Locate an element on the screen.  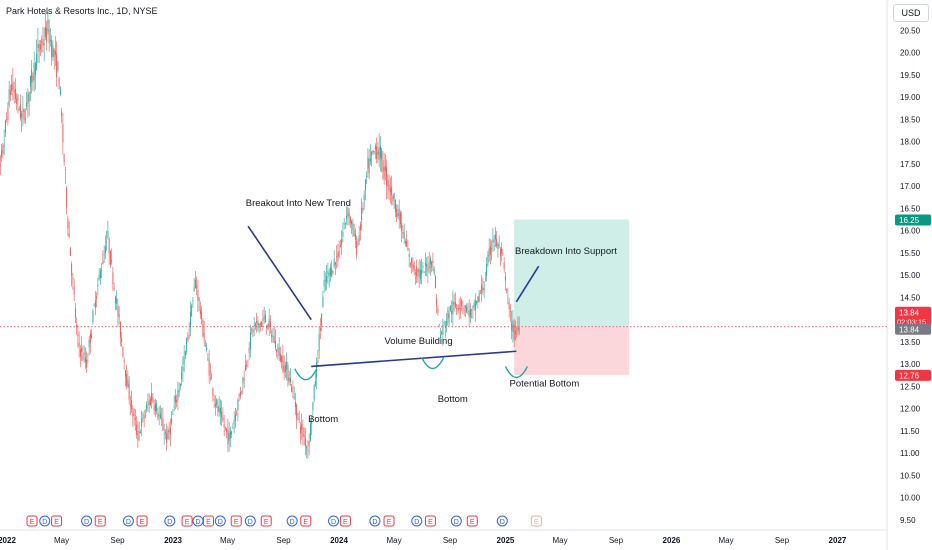
potential-bottom-line is located at coordinates (414, 359).